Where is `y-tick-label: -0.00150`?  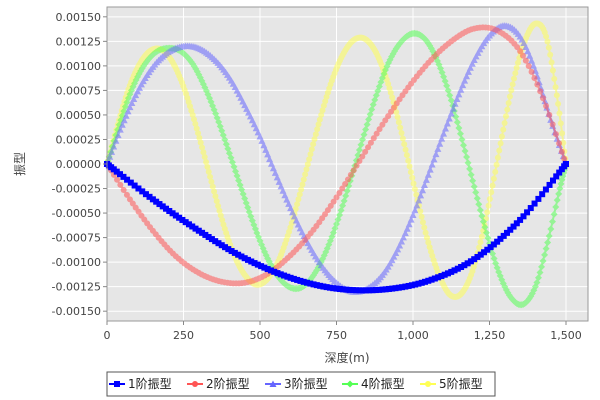 y-tick-label: -0.00150 is located at coordinates (76, 311).